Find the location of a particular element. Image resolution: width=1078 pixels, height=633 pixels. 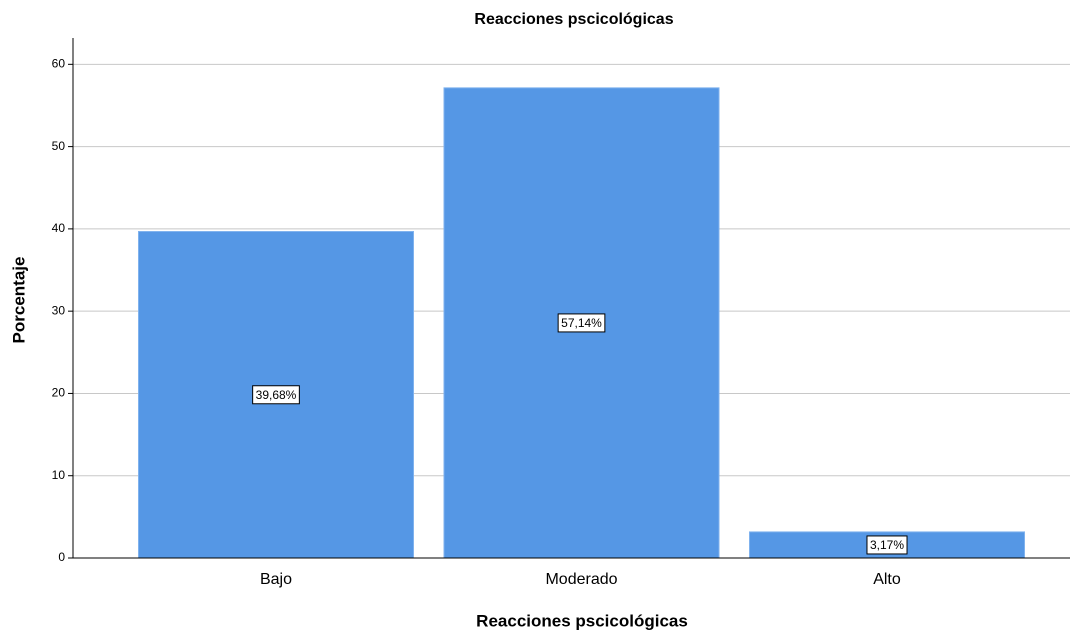

y-tick-label: 10 is located at coordinates (59, 475).